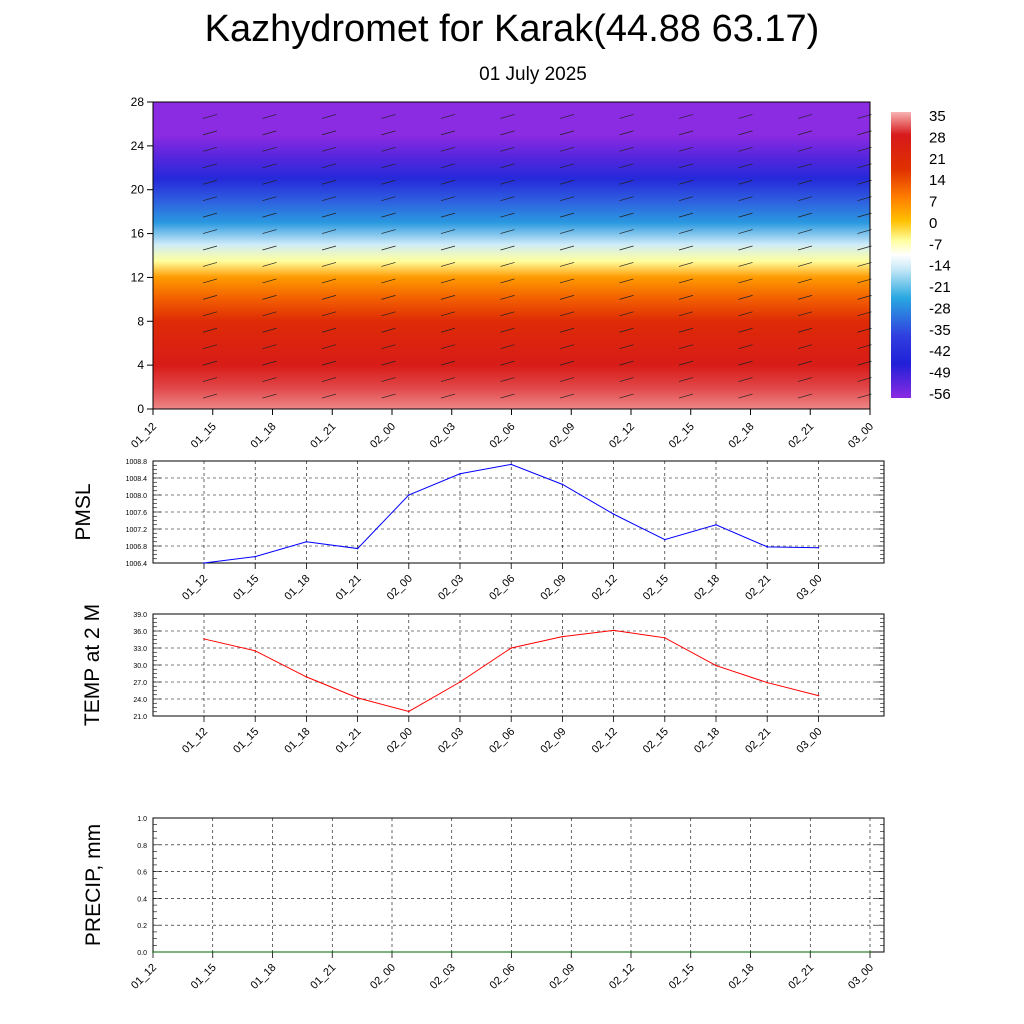 The width and height of the screenshot is (1024, 1024). What do you see at coordinates (142, 846) in the screenshot?
I see `y-tick-label: 0.8` at bounding box center [142, 846].